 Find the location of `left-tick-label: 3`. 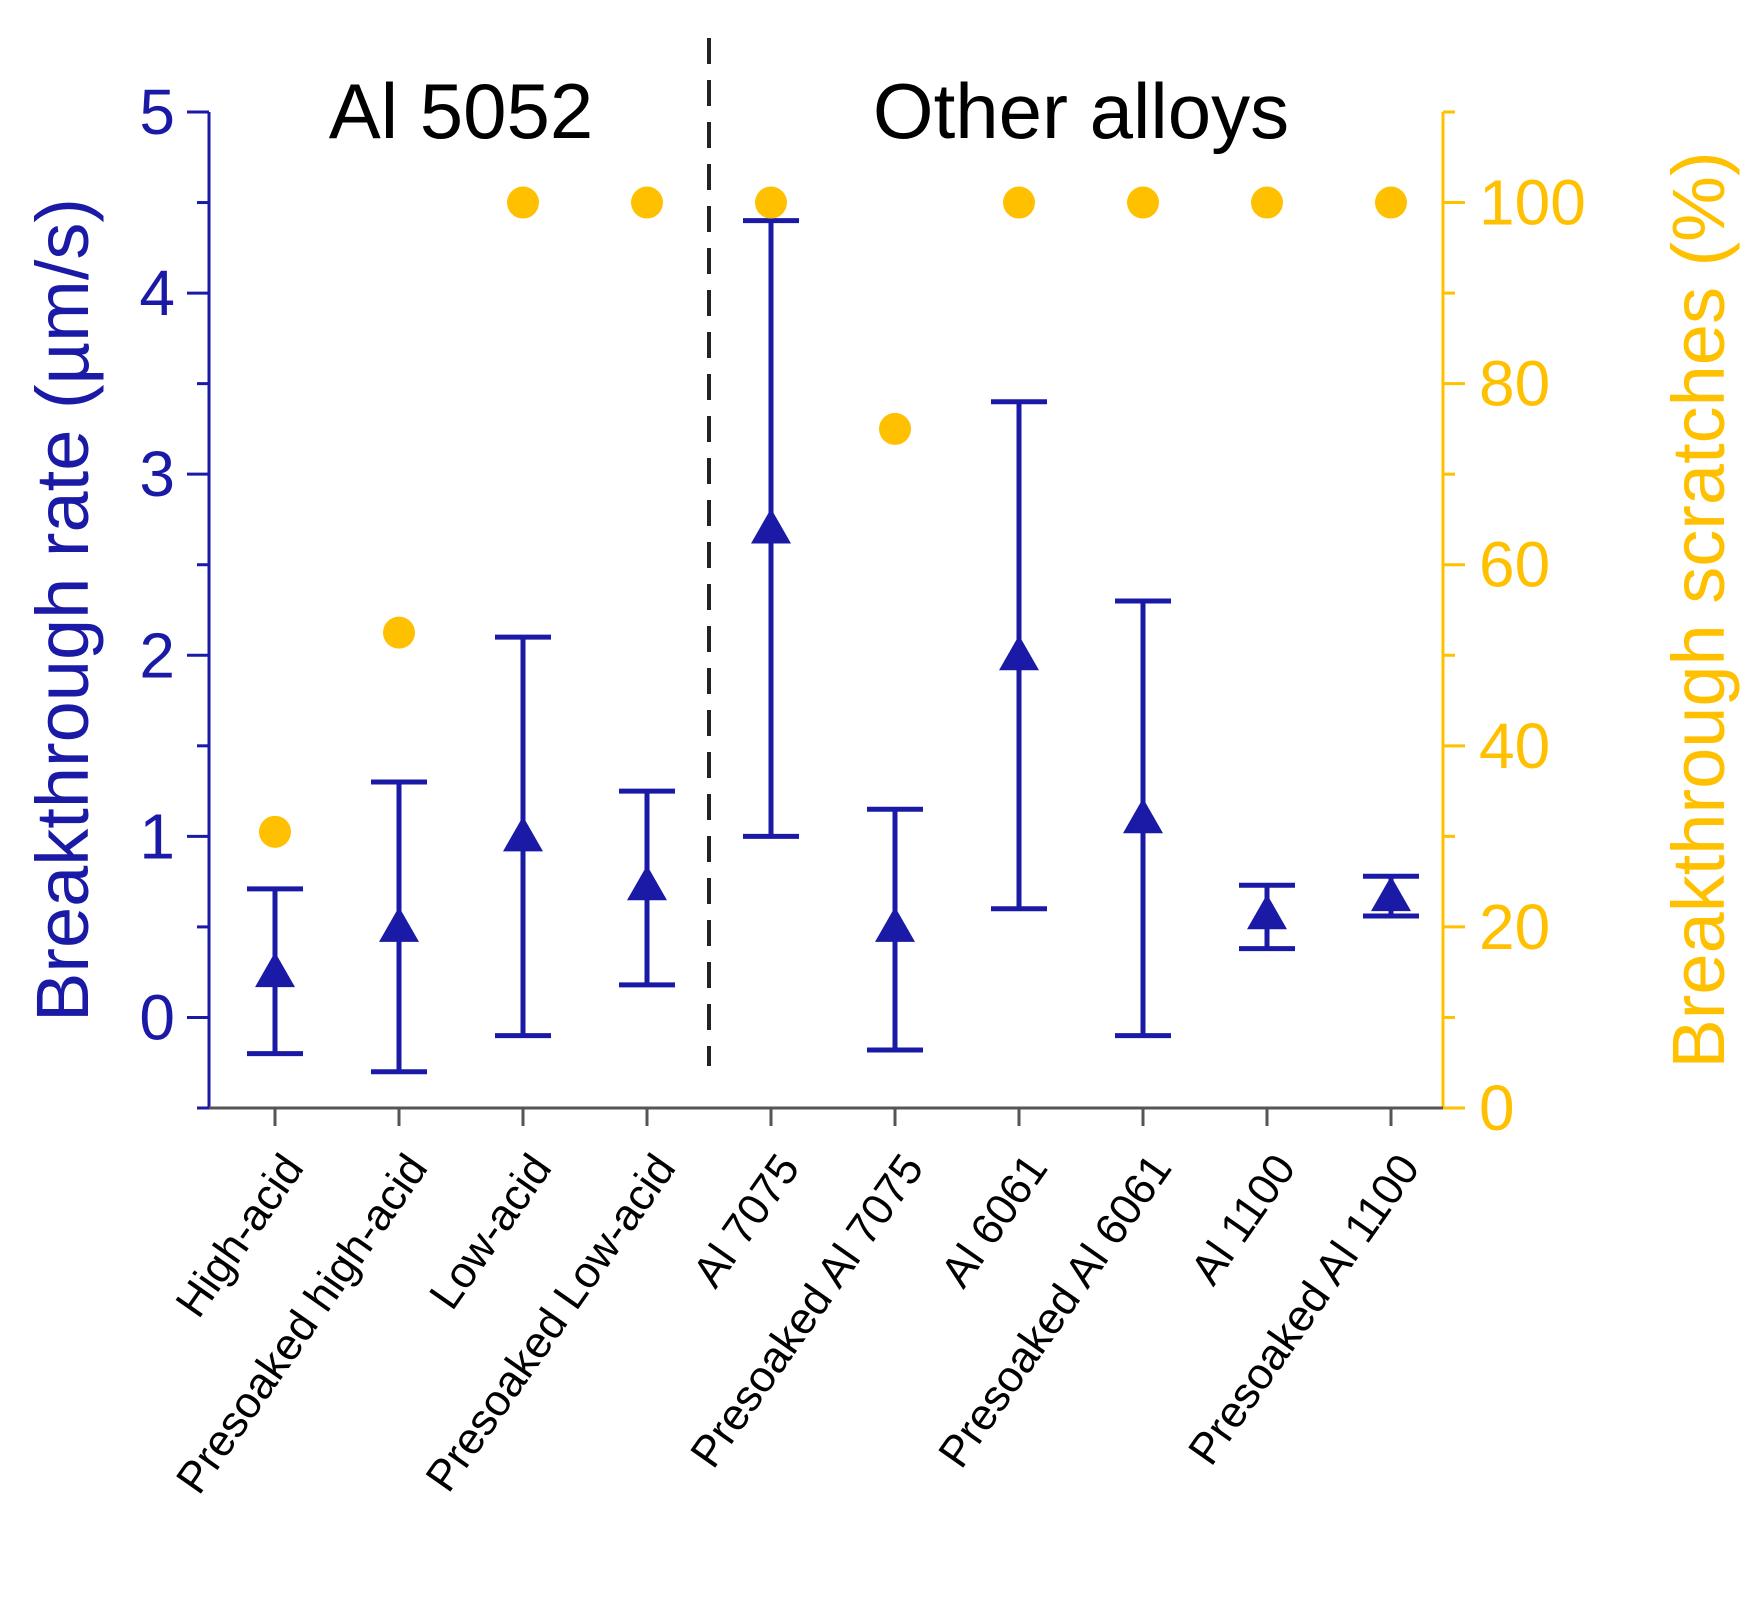

left-tick-label: 3 is located at coordinates (157, 474).